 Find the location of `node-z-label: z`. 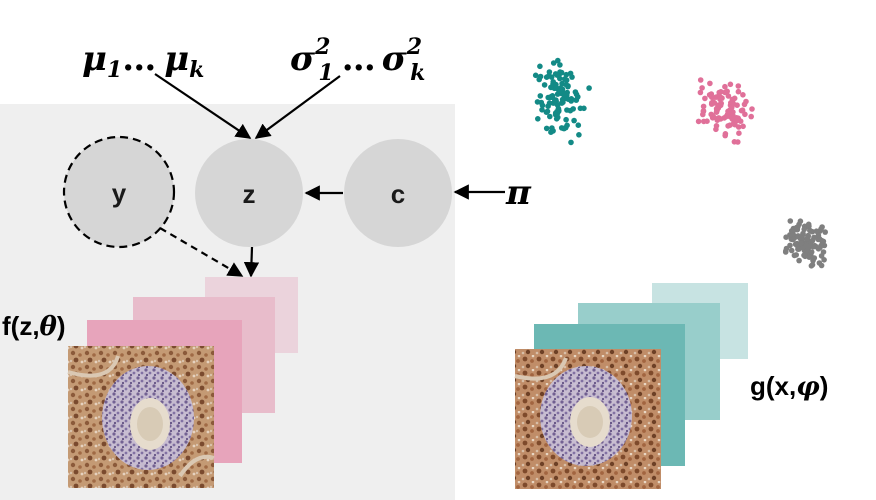

node-z-label: z is located at coordinates (249, 194).